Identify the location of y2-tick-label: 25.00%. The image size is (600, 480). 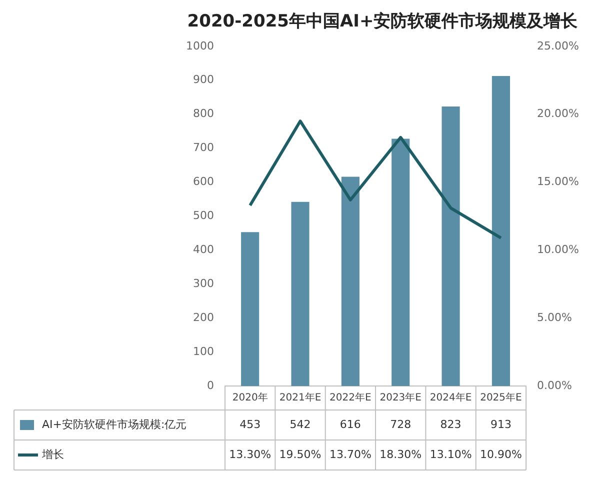
(558, 45).